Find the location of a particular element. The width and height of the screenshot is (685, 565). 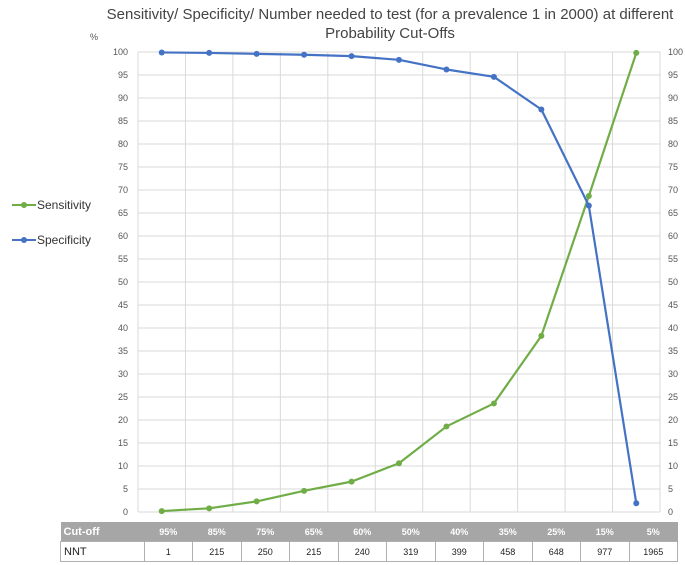

y-tick-label-right: 20 is located at coordinates (673, 420).